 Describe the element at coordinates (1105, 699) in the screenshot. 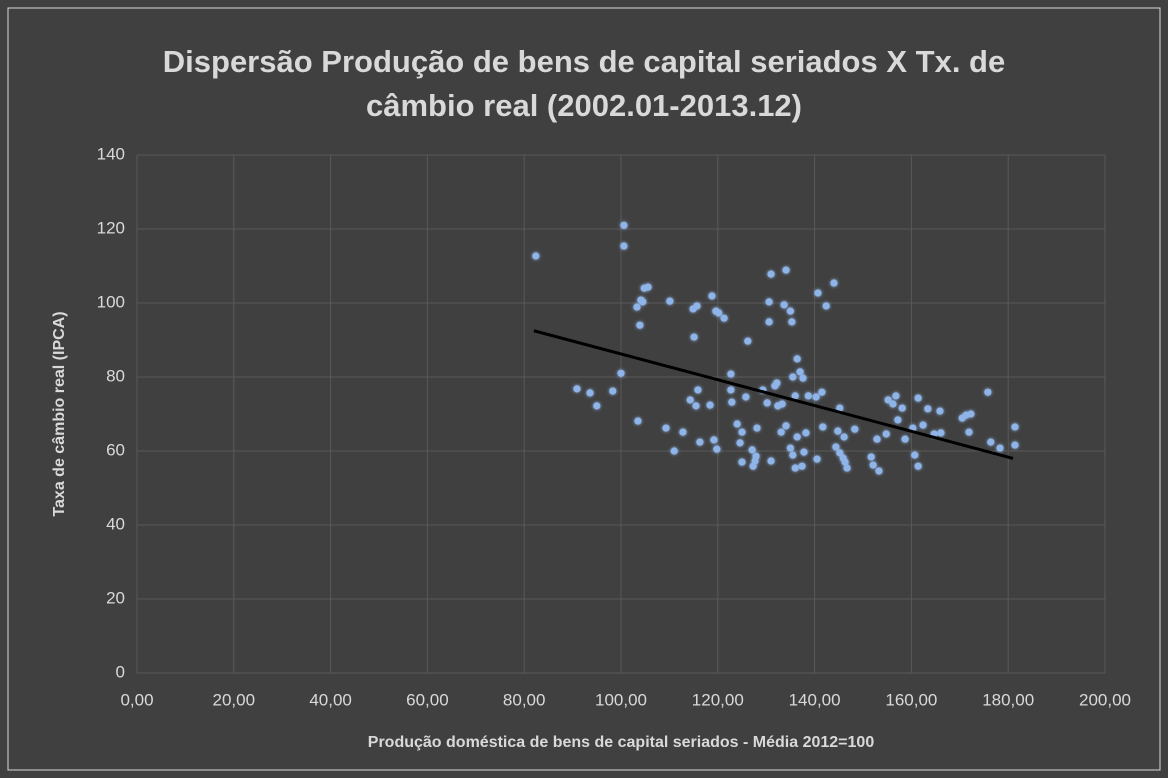

I see `x-tick-label: 200,00` at that location.